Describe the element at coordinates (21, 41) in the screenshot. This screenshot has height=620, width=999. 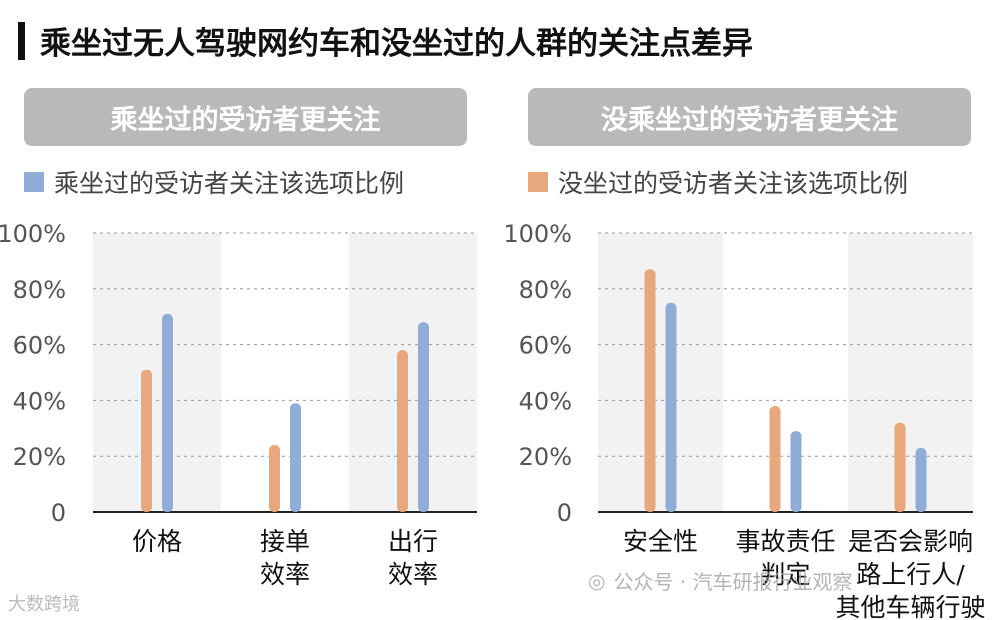
I see `title-accent-bar` at that location.